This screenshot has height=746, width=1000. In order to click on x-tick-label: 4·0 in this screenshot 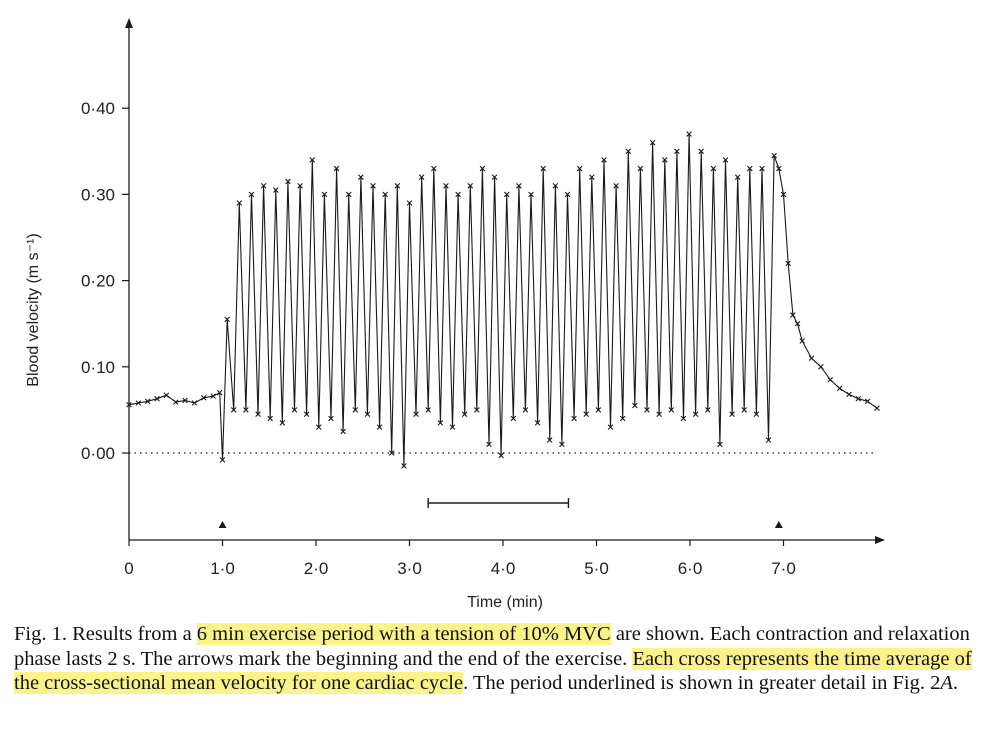, I will do `click(503, 568)`.